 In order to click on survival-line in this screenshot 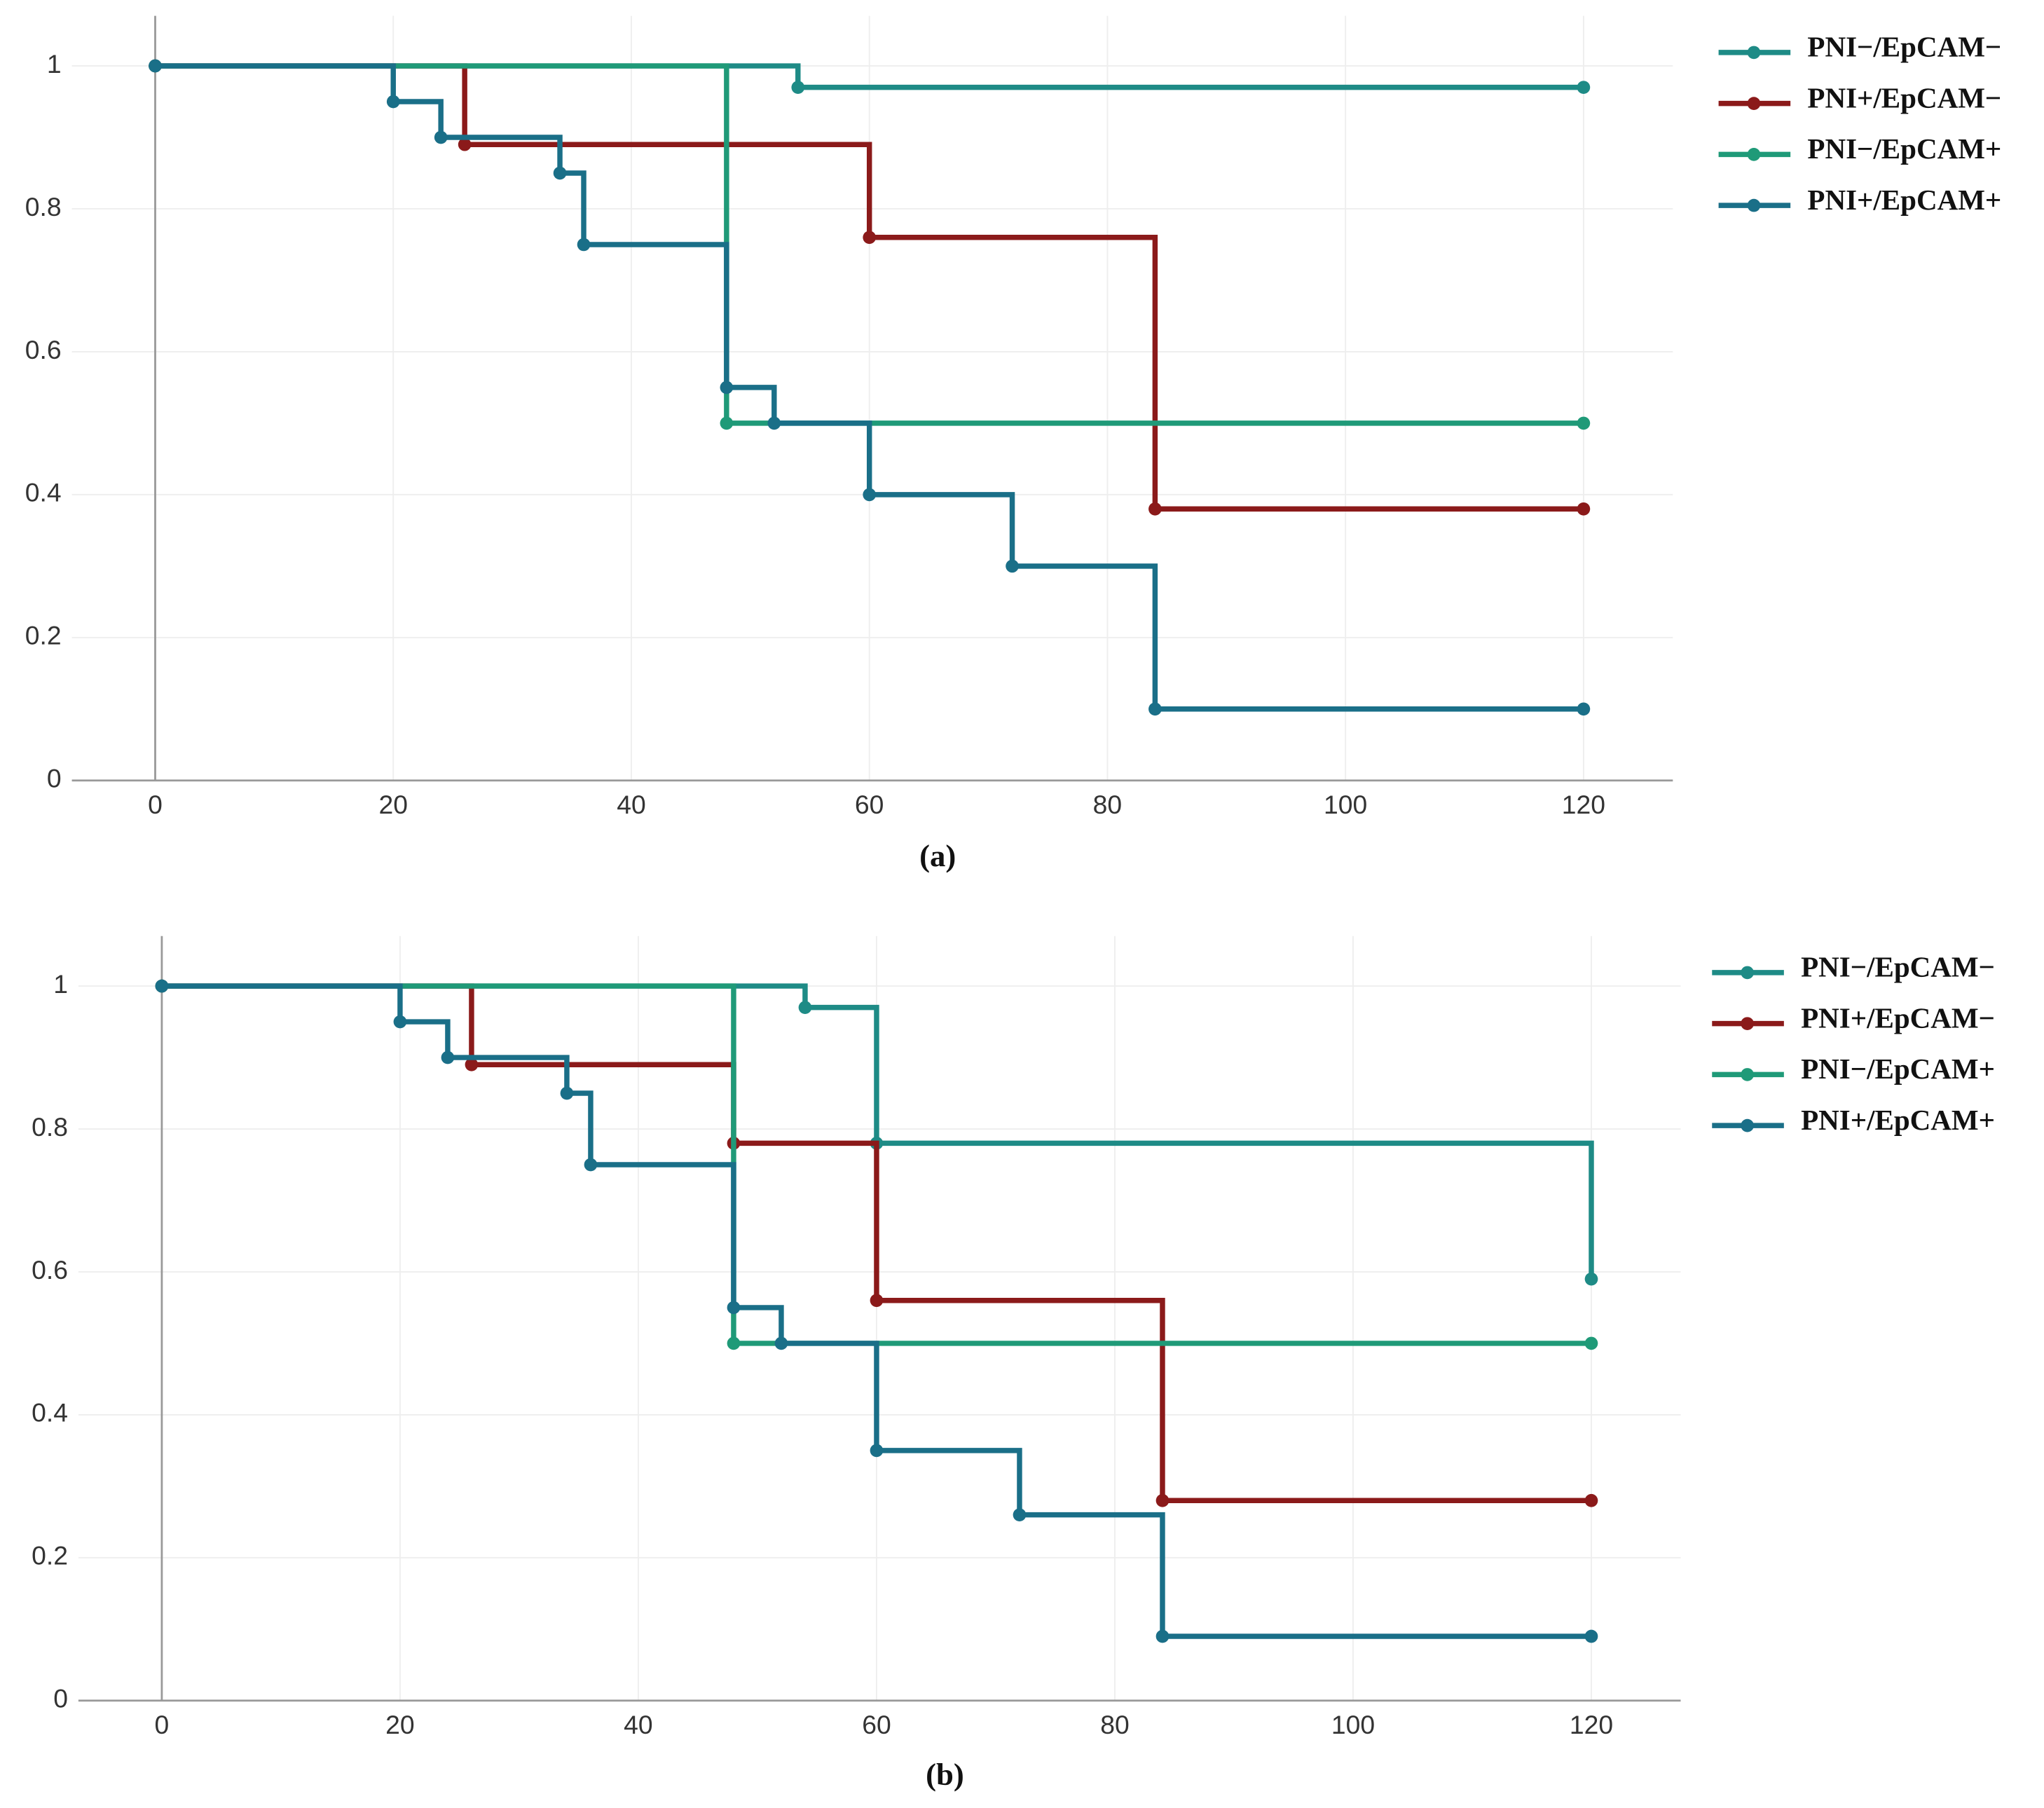, I will do `click(877, 1132)`.